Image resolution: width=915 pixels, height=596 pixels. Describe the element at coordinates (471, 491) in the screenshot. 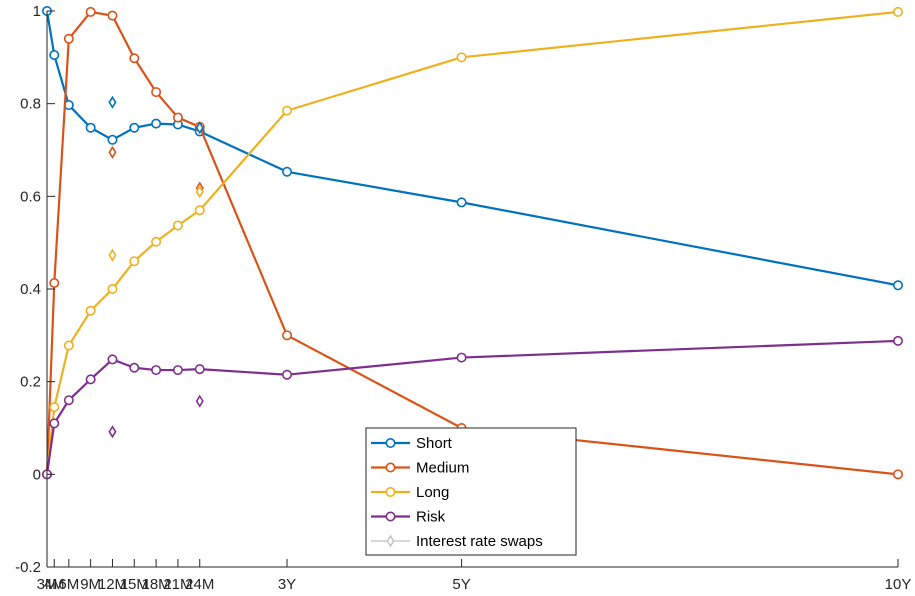

I see `legend: Short Medium Long Risk Interest rate swaps` at that location.